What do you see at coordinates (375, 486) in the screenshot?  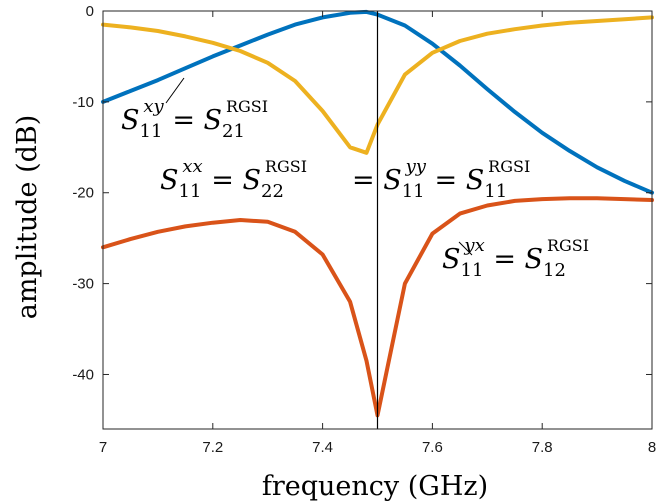 I see `x-axis-label: frequency (GHz)` at bounding box center [375, 486].